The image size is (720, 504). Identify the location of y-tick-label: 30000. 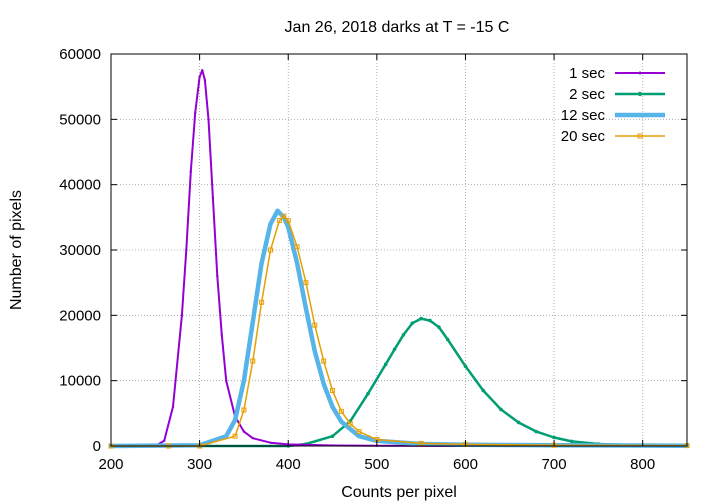
(80, 250).